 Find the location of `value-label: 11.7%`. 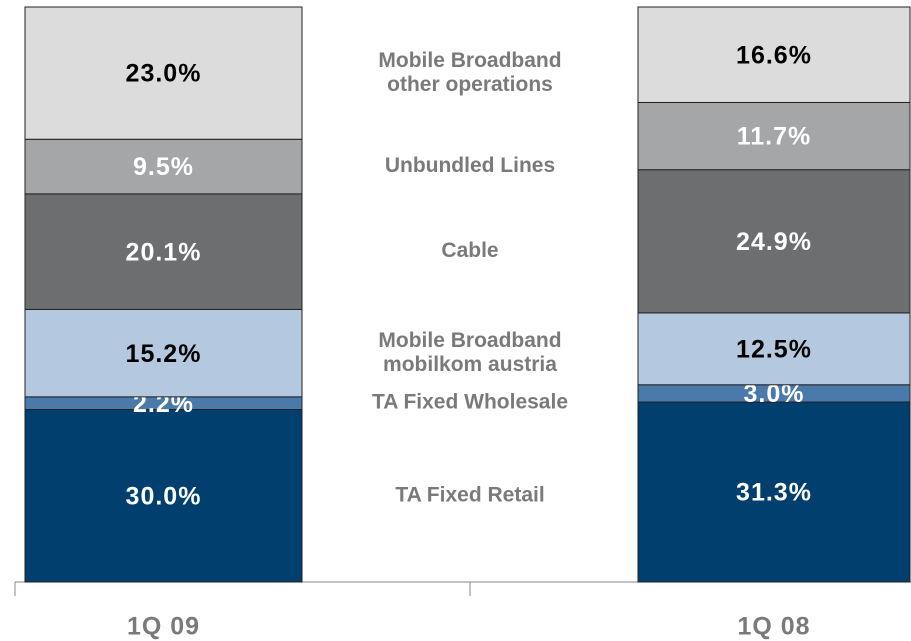

value-label: 11.7% is located at coordinates (774, 137).